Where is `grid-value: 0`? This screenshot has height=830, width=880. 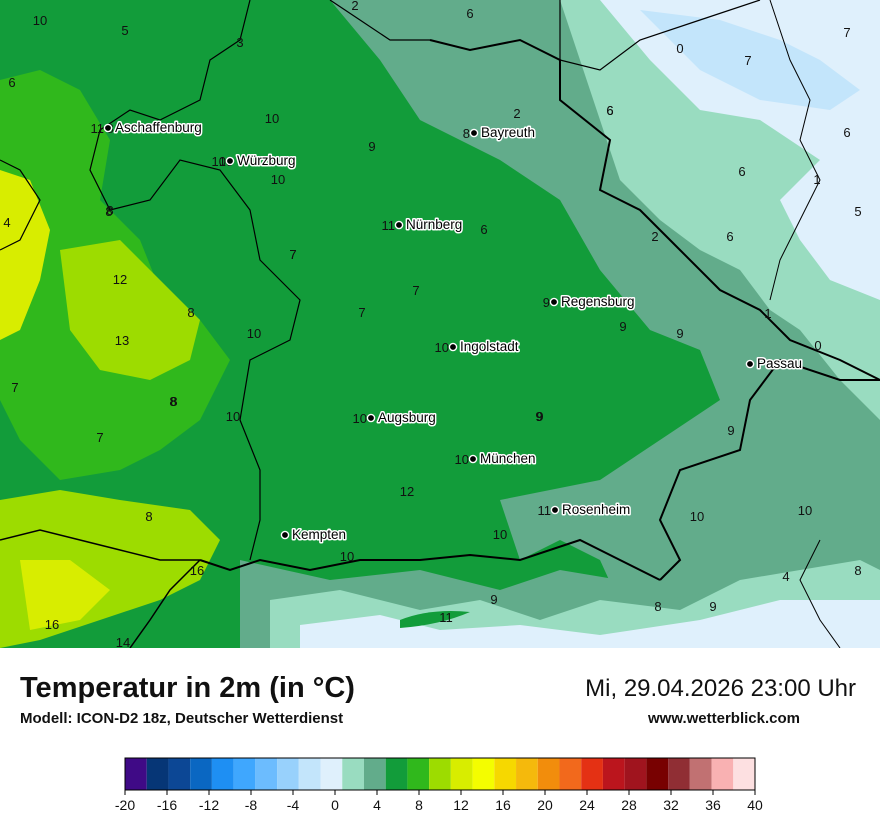
grid-value: 0 is located at coordinates (817, 345).